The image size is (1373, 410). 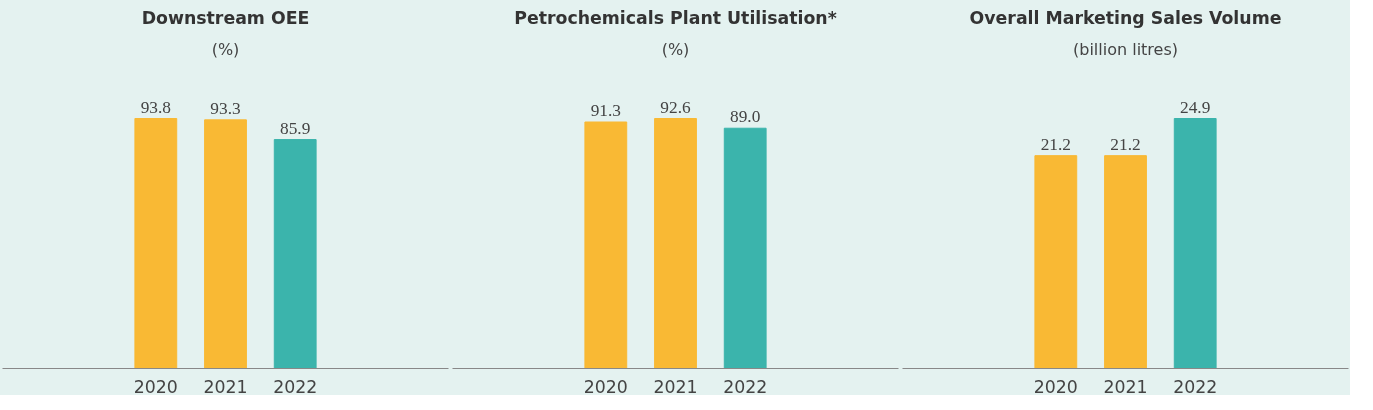 I want to click on chart-title: Petrochemicals Plant Utilisation*, so click(x=675, y=17).